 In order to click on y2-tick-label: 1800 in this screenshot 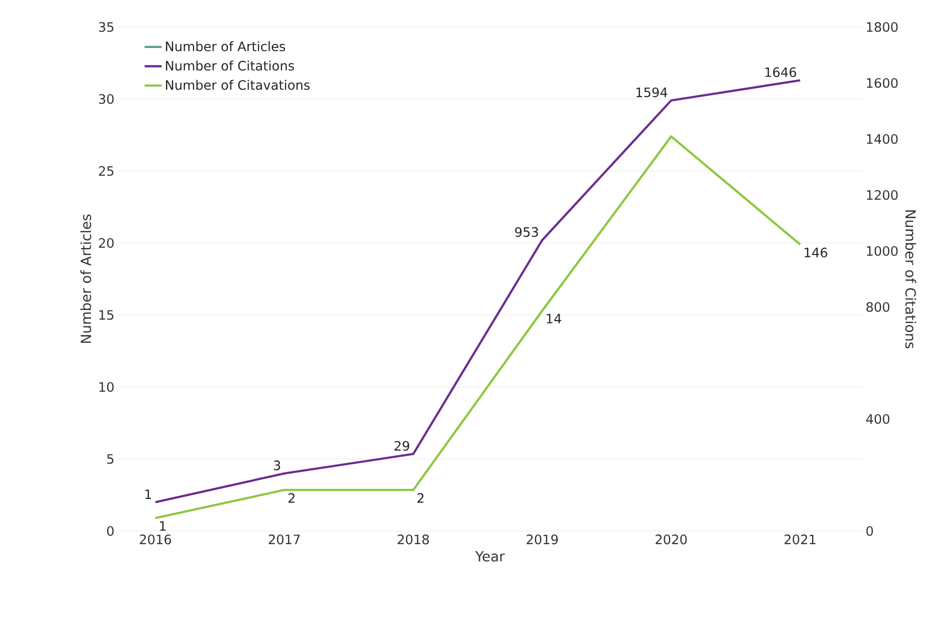, I will do `click(882, 27)`.